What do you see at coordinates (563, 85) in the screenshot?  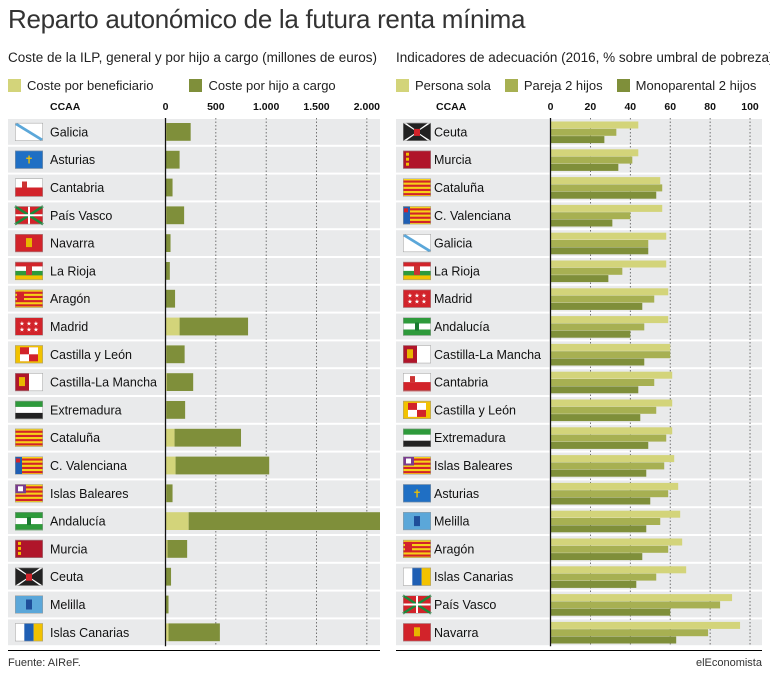 I see `legend-label: Pareja 2 hijos` at bounding box center [563, 85].